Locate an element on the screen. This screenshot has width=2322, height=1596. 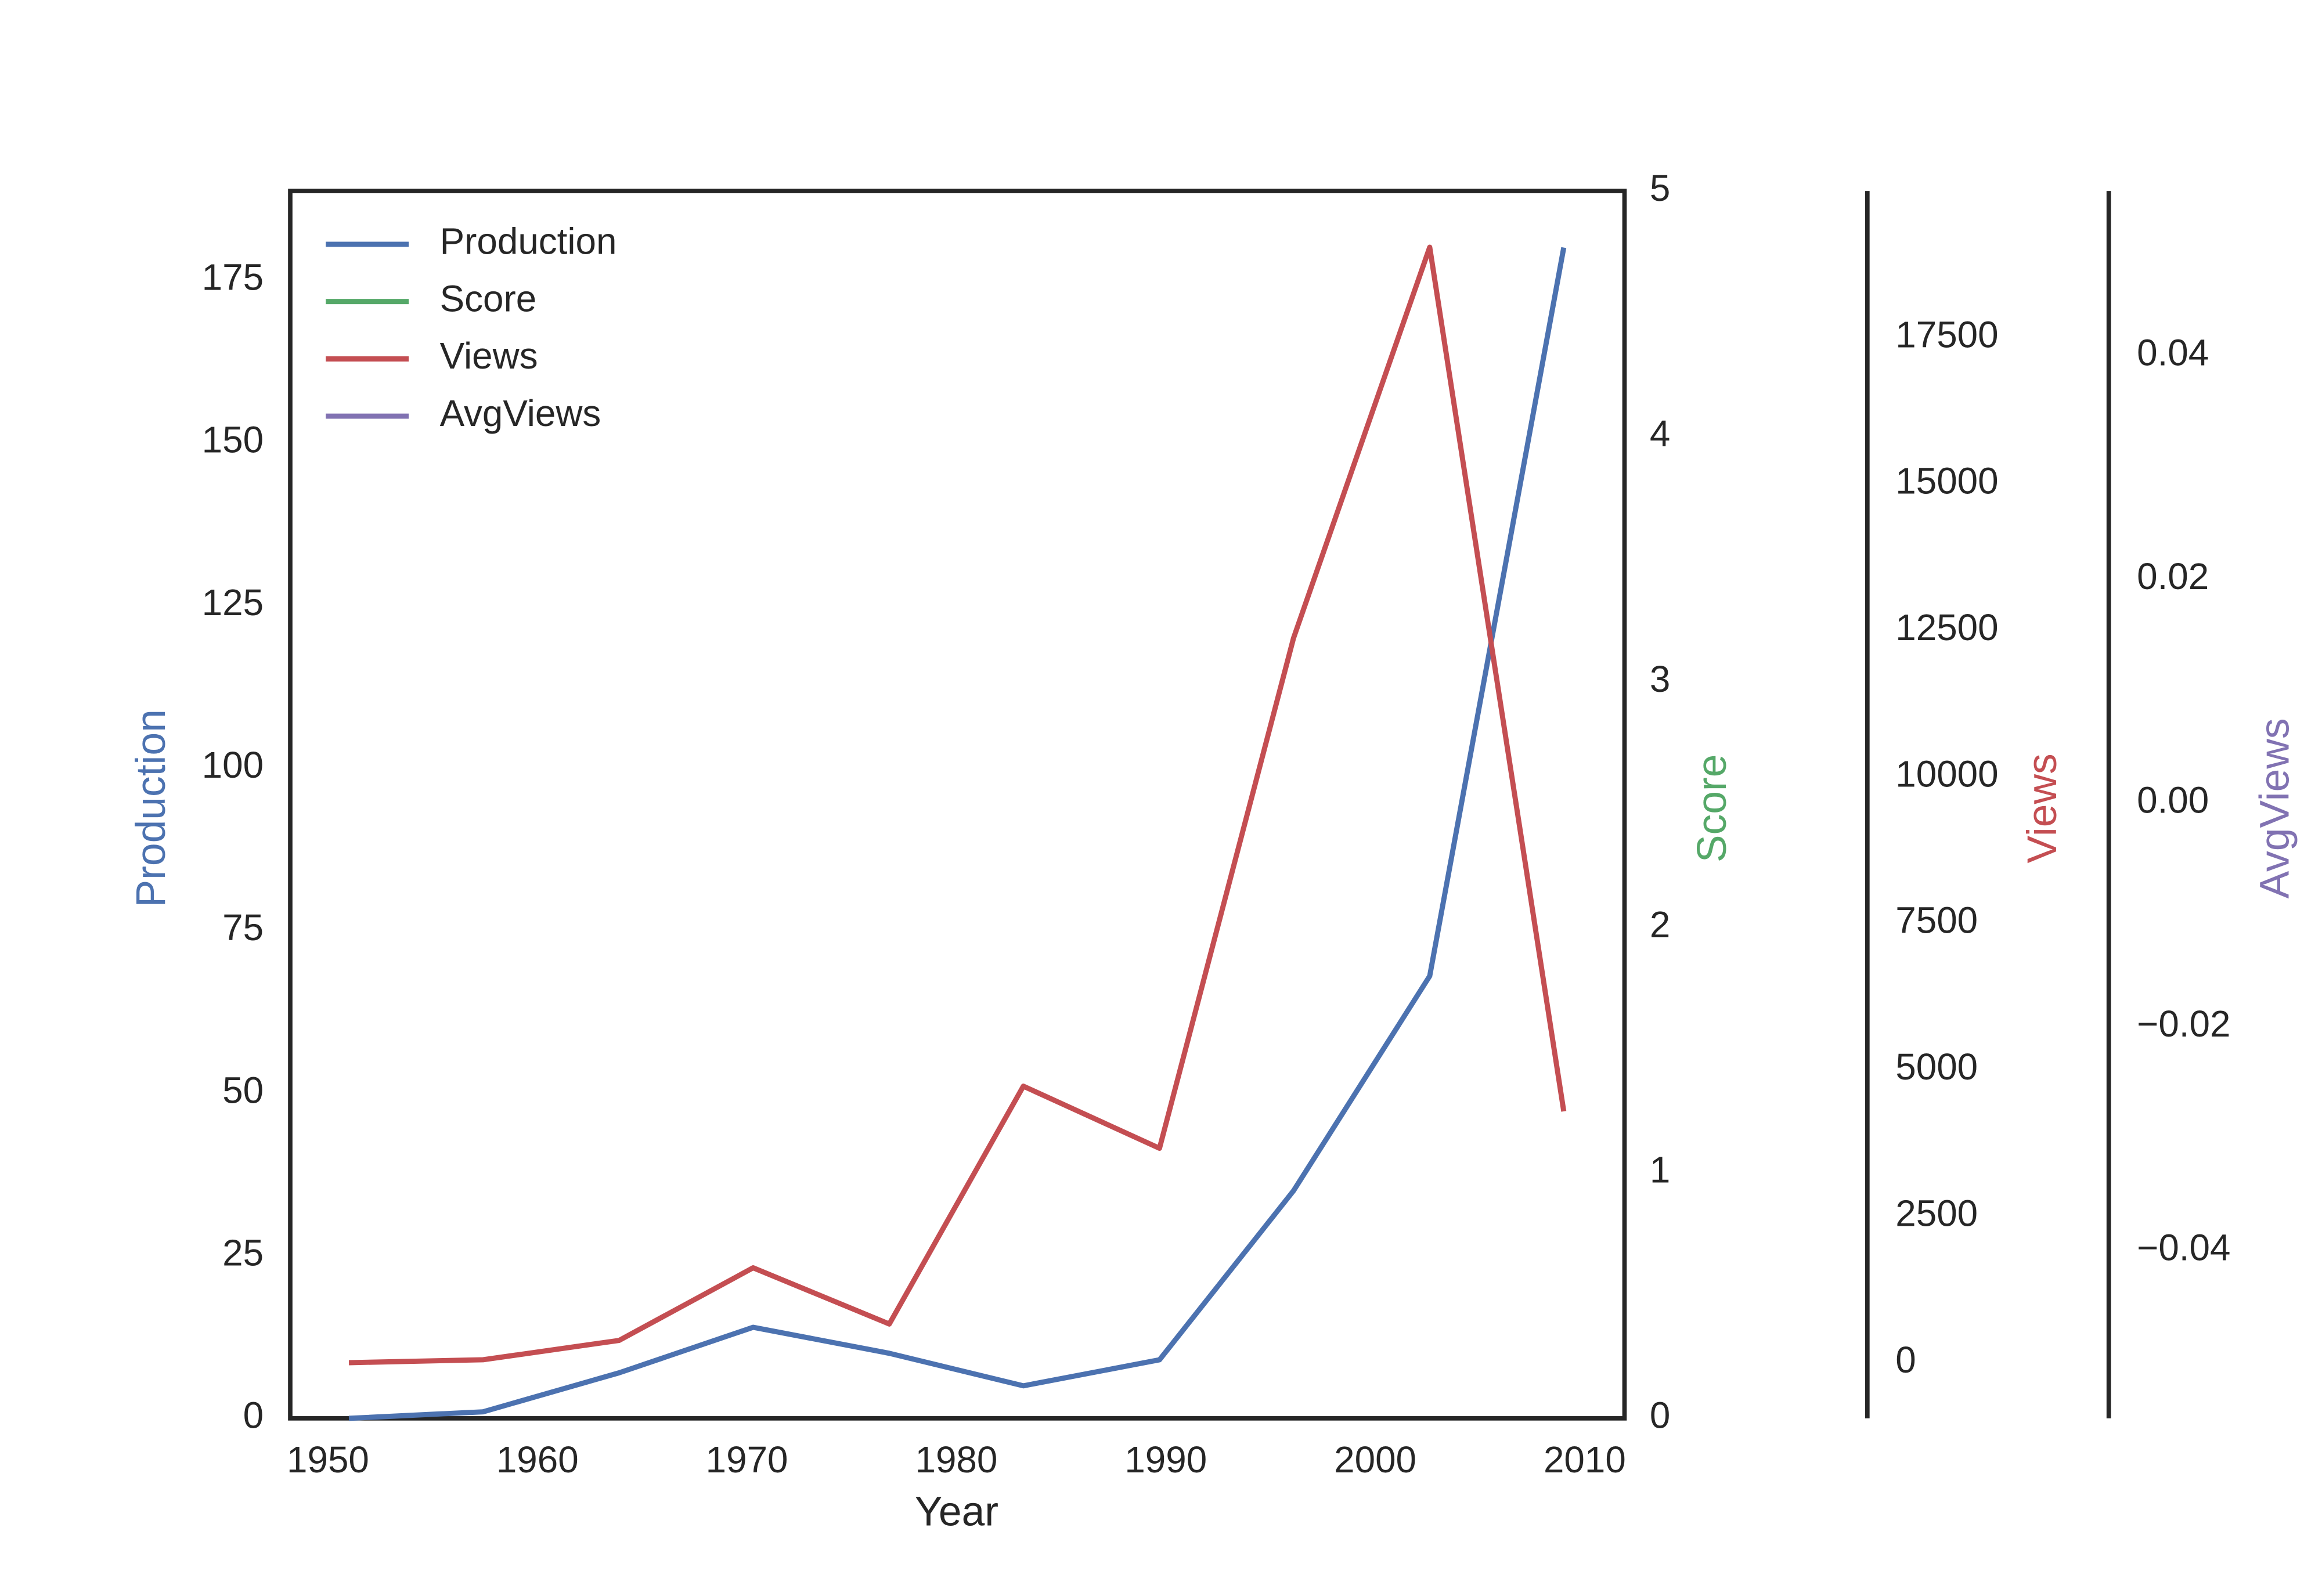
y2-tick-label: 1 is located at coordinates (1660, 1170).